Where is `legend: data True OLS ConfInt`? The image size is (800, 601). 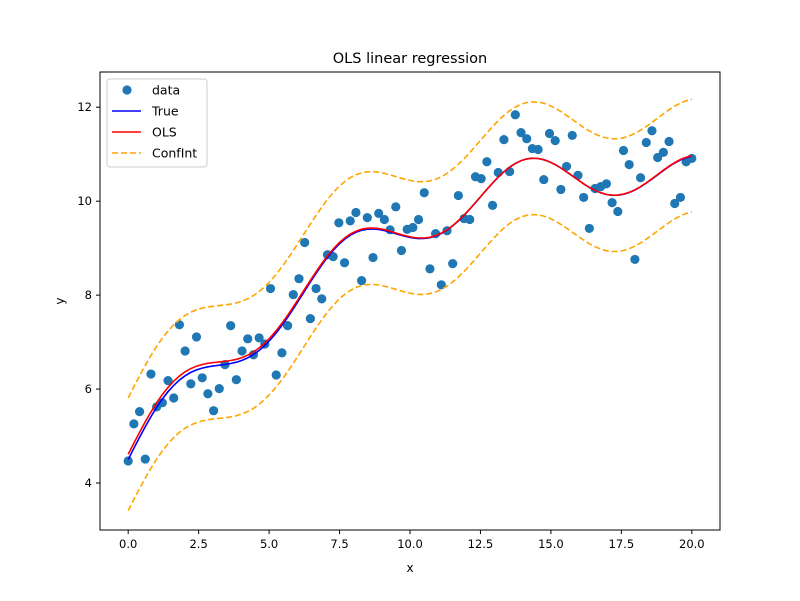
legend: data True OLS ConfInt is located at coordinates (157, 123).